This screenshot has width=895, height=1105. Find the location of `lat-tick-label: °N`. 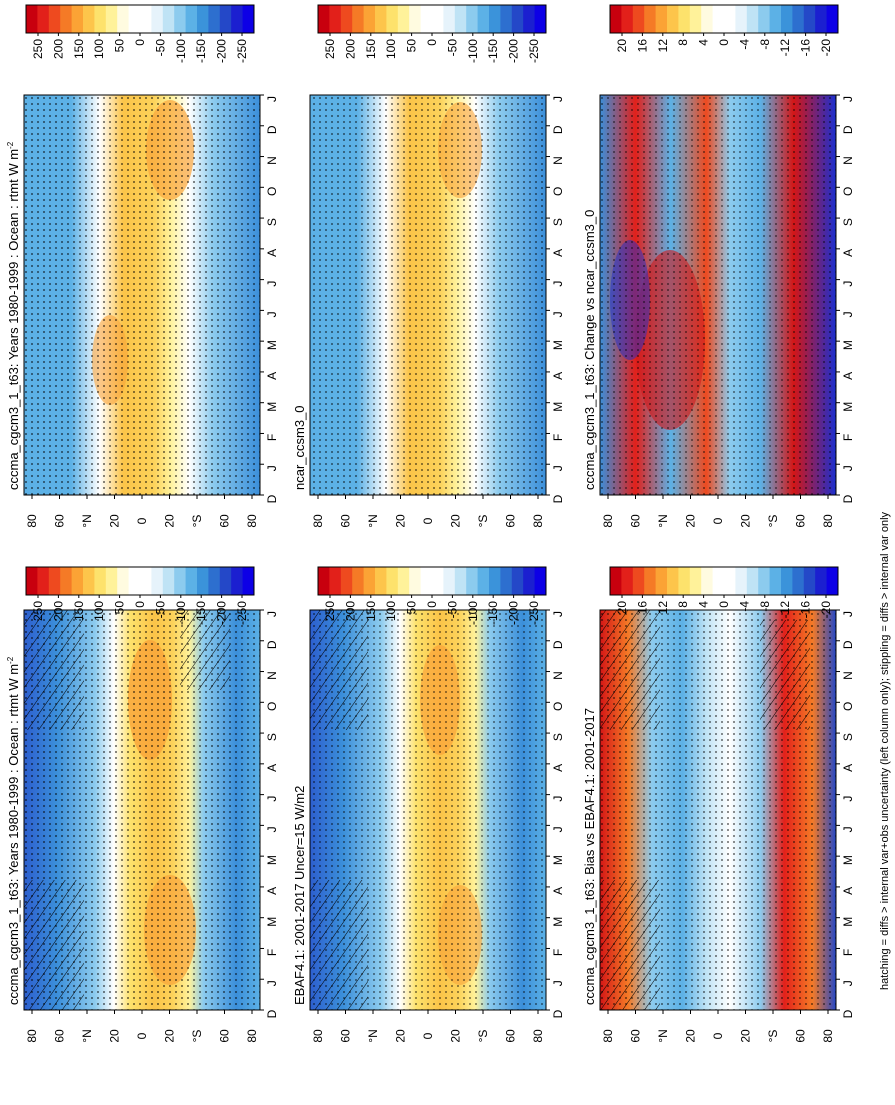

lat-tick-label: °N is located at coordinates (663, 520).